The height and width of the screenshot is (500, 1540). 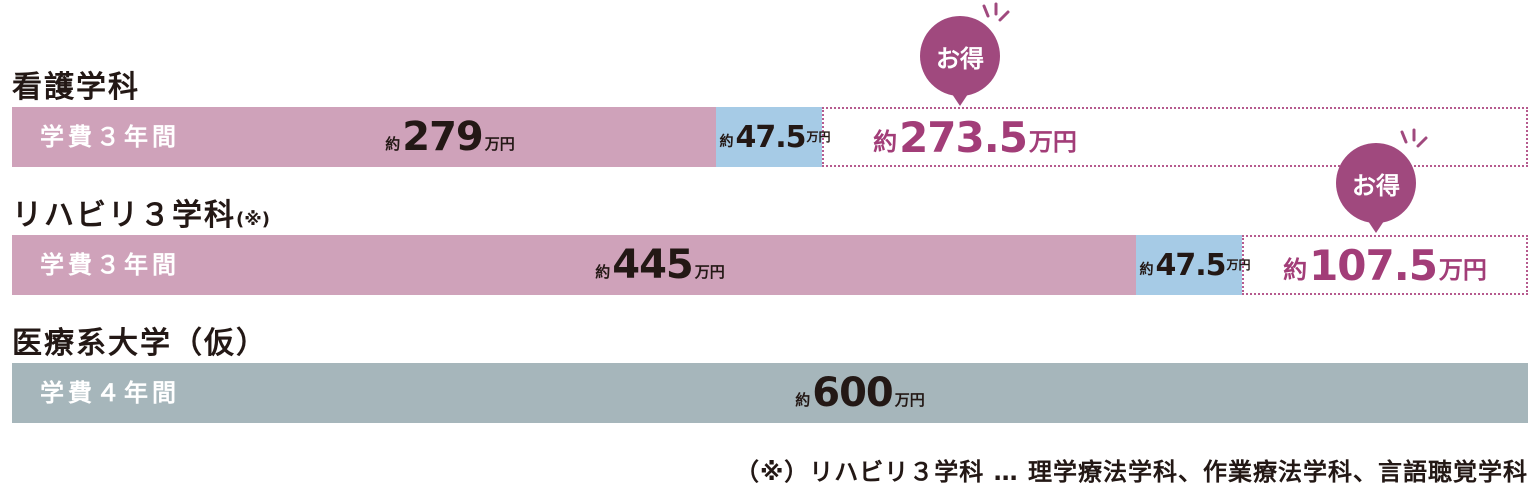 I want to click on title-note: (※), so click(x=253, y=219).